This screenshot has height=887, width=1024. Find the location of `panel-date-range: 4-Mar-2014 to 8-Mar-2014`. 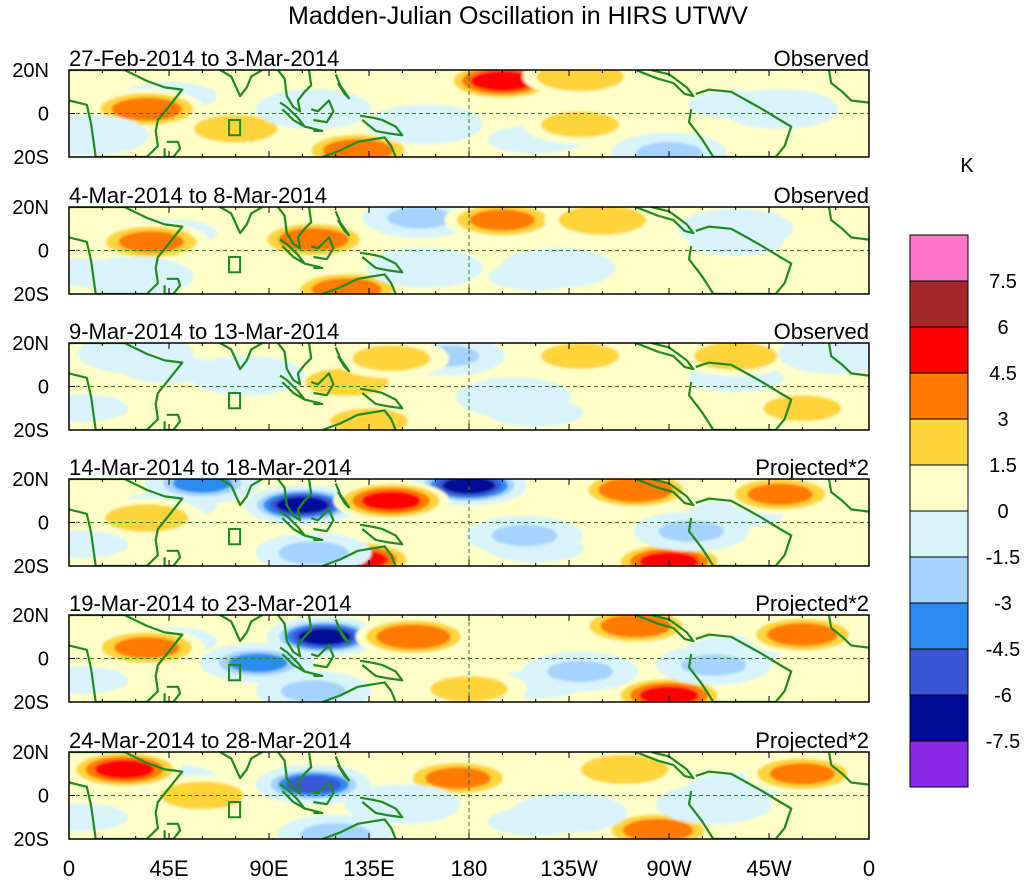

panel-date-range: 4-Mar-2014 to 8-Mar-2014 is located at coordinates (198, 195).